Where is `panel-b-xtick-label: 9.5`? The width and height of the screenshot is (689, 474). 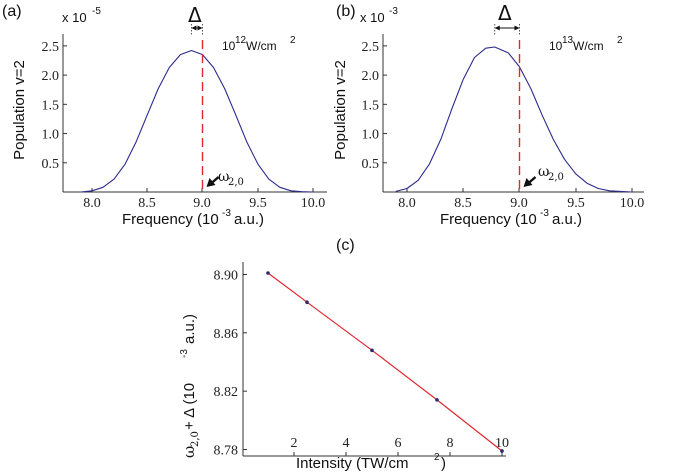
panel-b-xtick-label: 9.5 is located at coordinates (576, 203).